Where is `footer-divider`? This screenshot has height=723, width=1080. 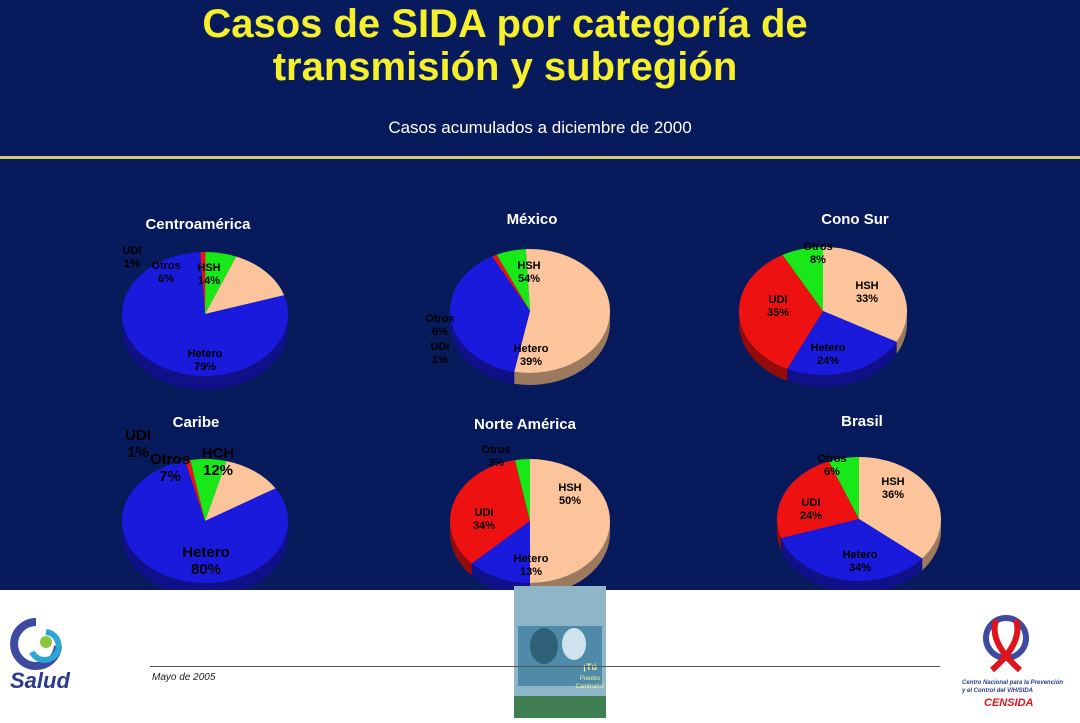 footer-divider is located at coordinates (545, 666).